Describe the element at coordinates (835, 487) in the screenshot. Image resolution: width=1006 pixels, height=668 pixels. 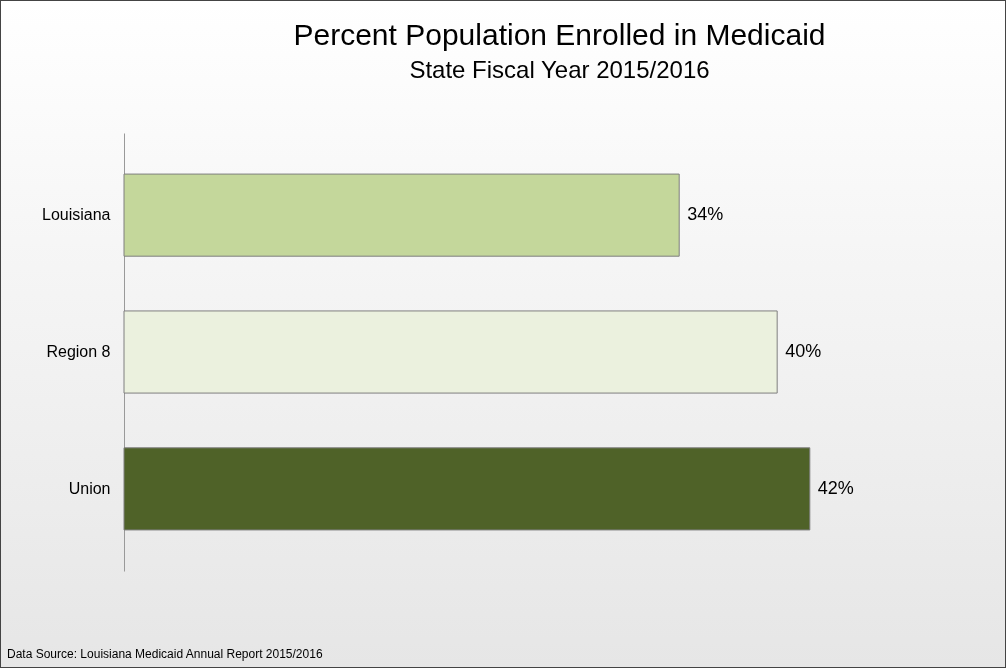
I see `data-label: 42%` at that location.